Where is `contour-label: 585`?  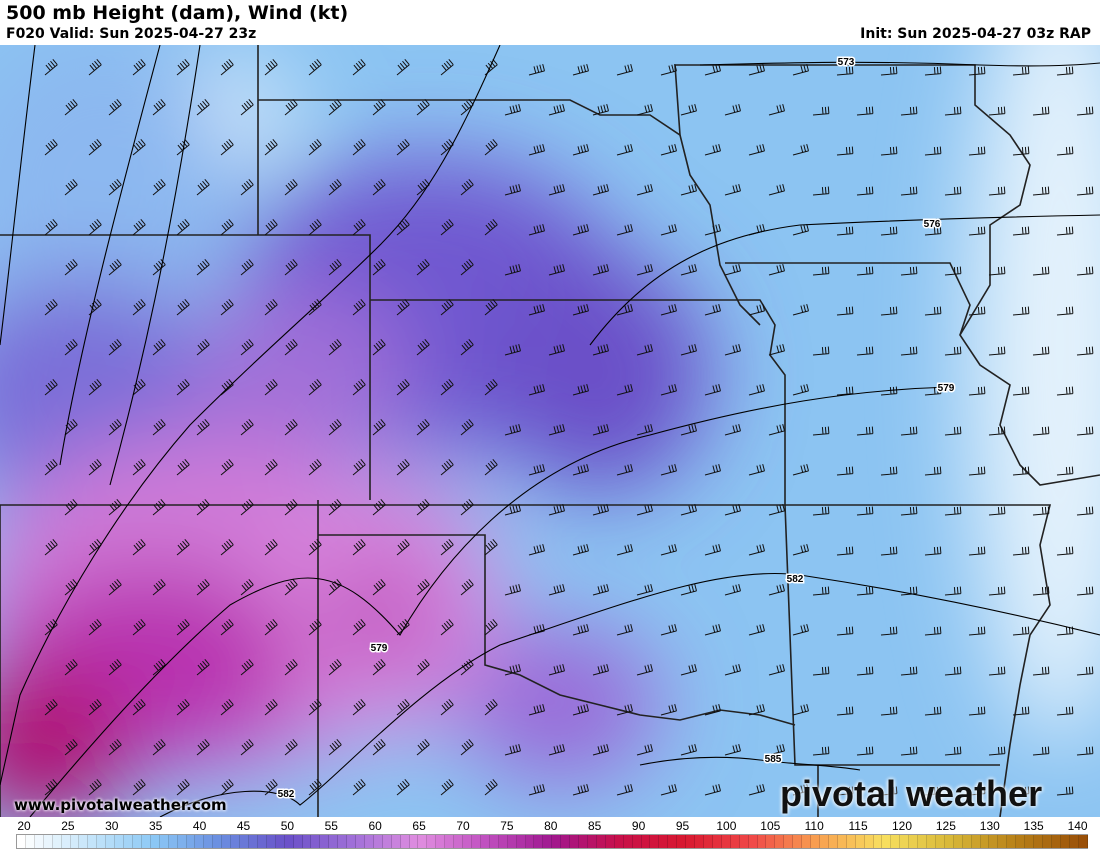
contour-label: 585 is located at coordinates (773, 759).